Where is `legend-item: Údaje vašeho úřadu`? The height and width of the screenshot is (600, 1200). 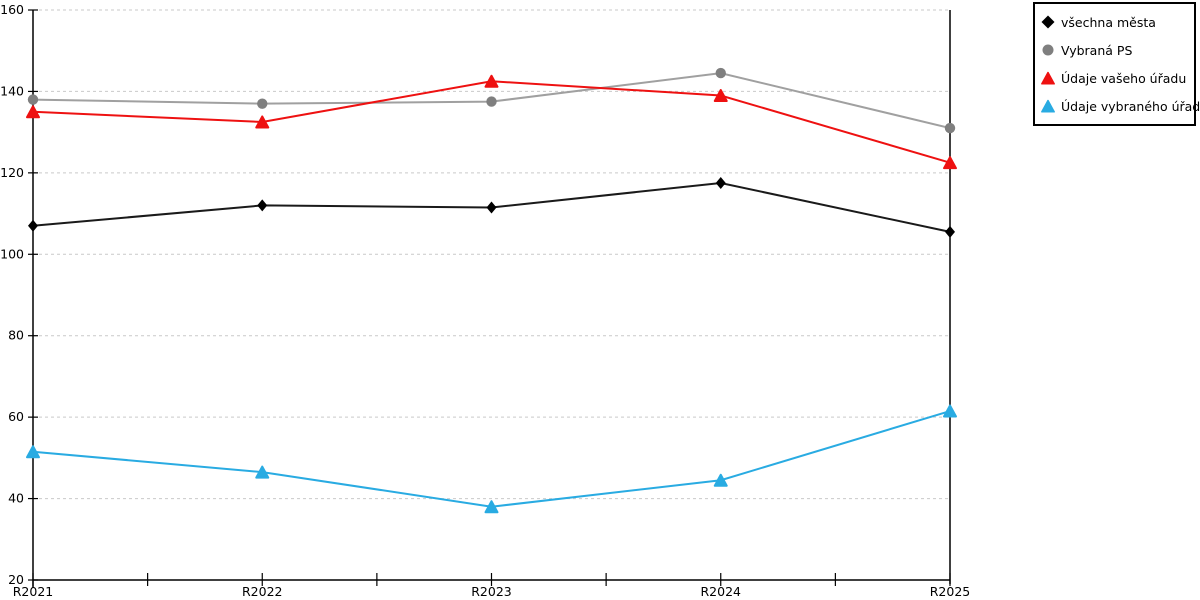
legend-item: Údaje vašeho úřadu is located at coordinates (1114, 78).